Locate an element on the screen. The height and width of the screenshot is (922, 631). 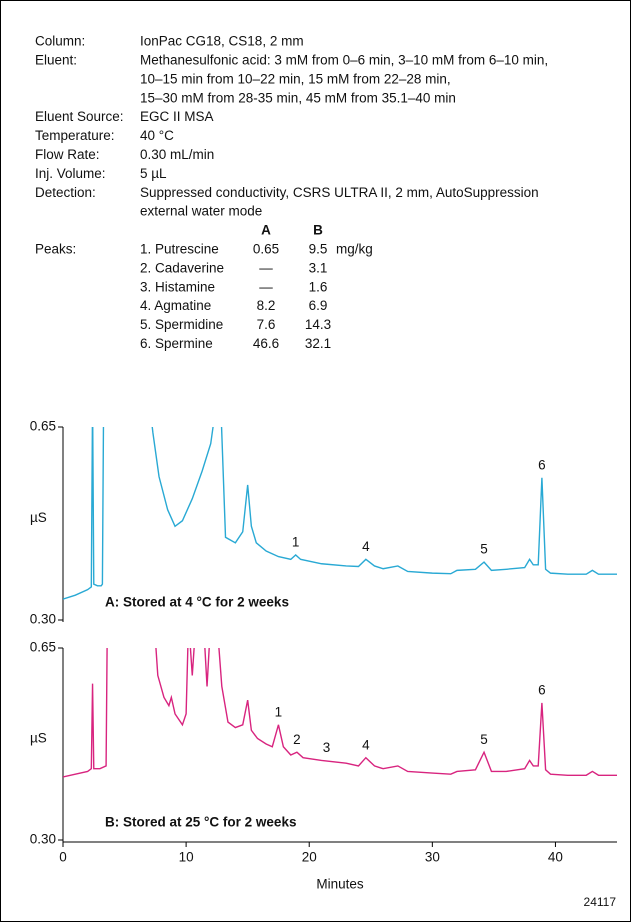
figure-id: 24117 is located at coordinates (600, 902).